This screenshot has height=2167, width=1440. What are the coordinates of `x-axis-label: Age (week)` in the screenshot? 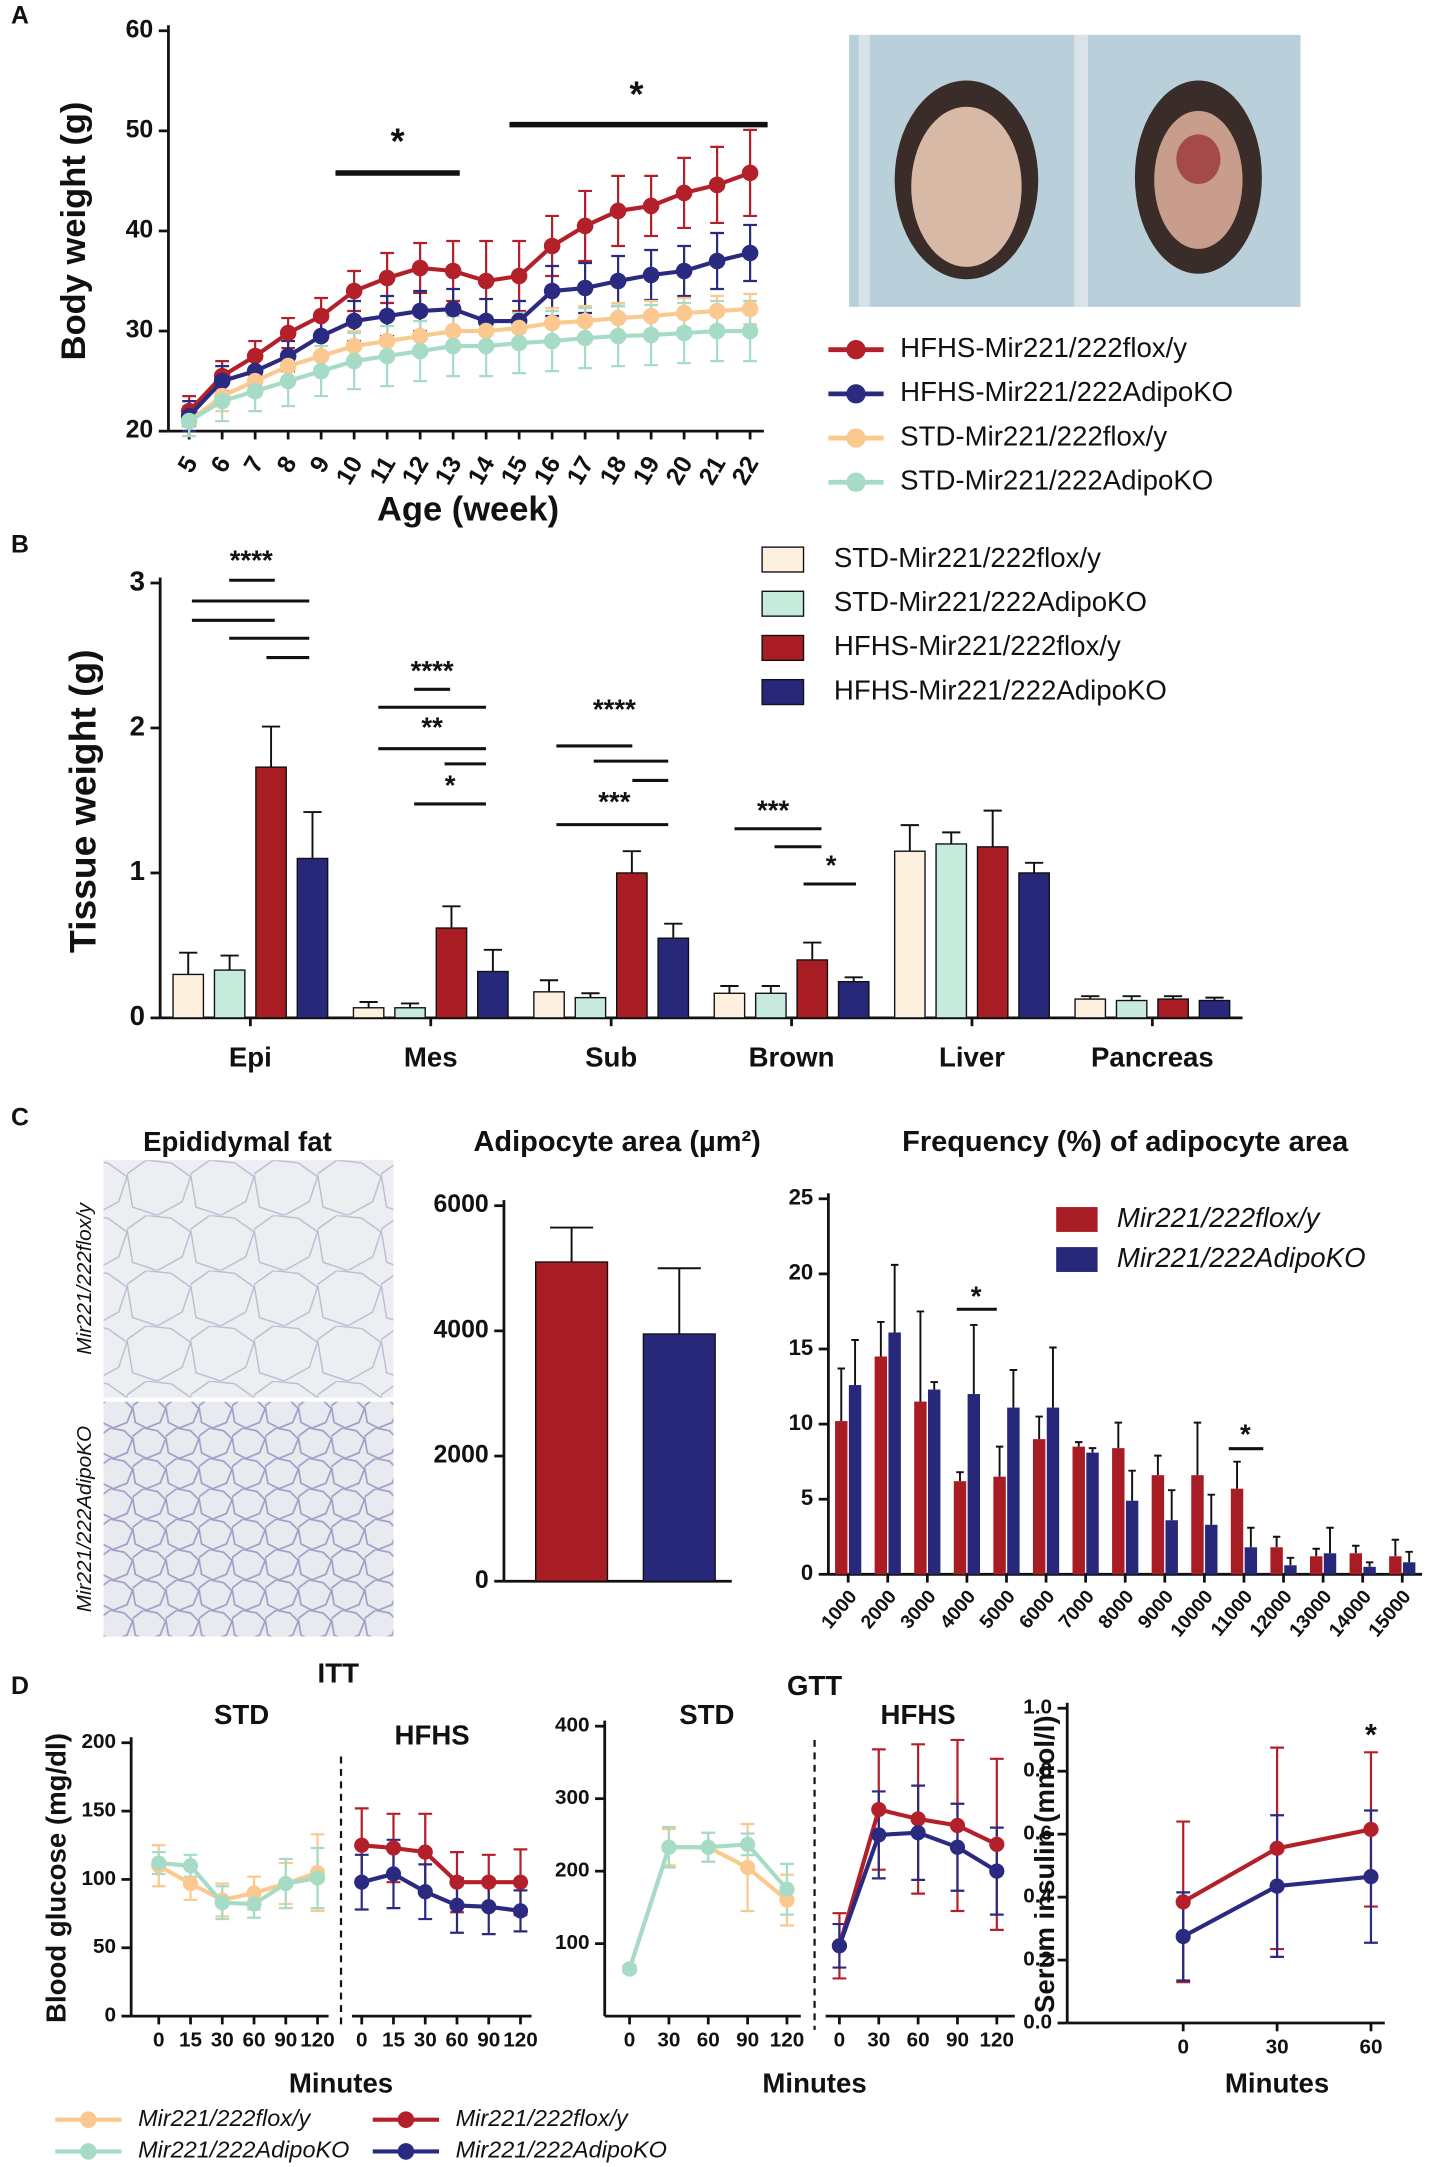 It's located at (468, 509).